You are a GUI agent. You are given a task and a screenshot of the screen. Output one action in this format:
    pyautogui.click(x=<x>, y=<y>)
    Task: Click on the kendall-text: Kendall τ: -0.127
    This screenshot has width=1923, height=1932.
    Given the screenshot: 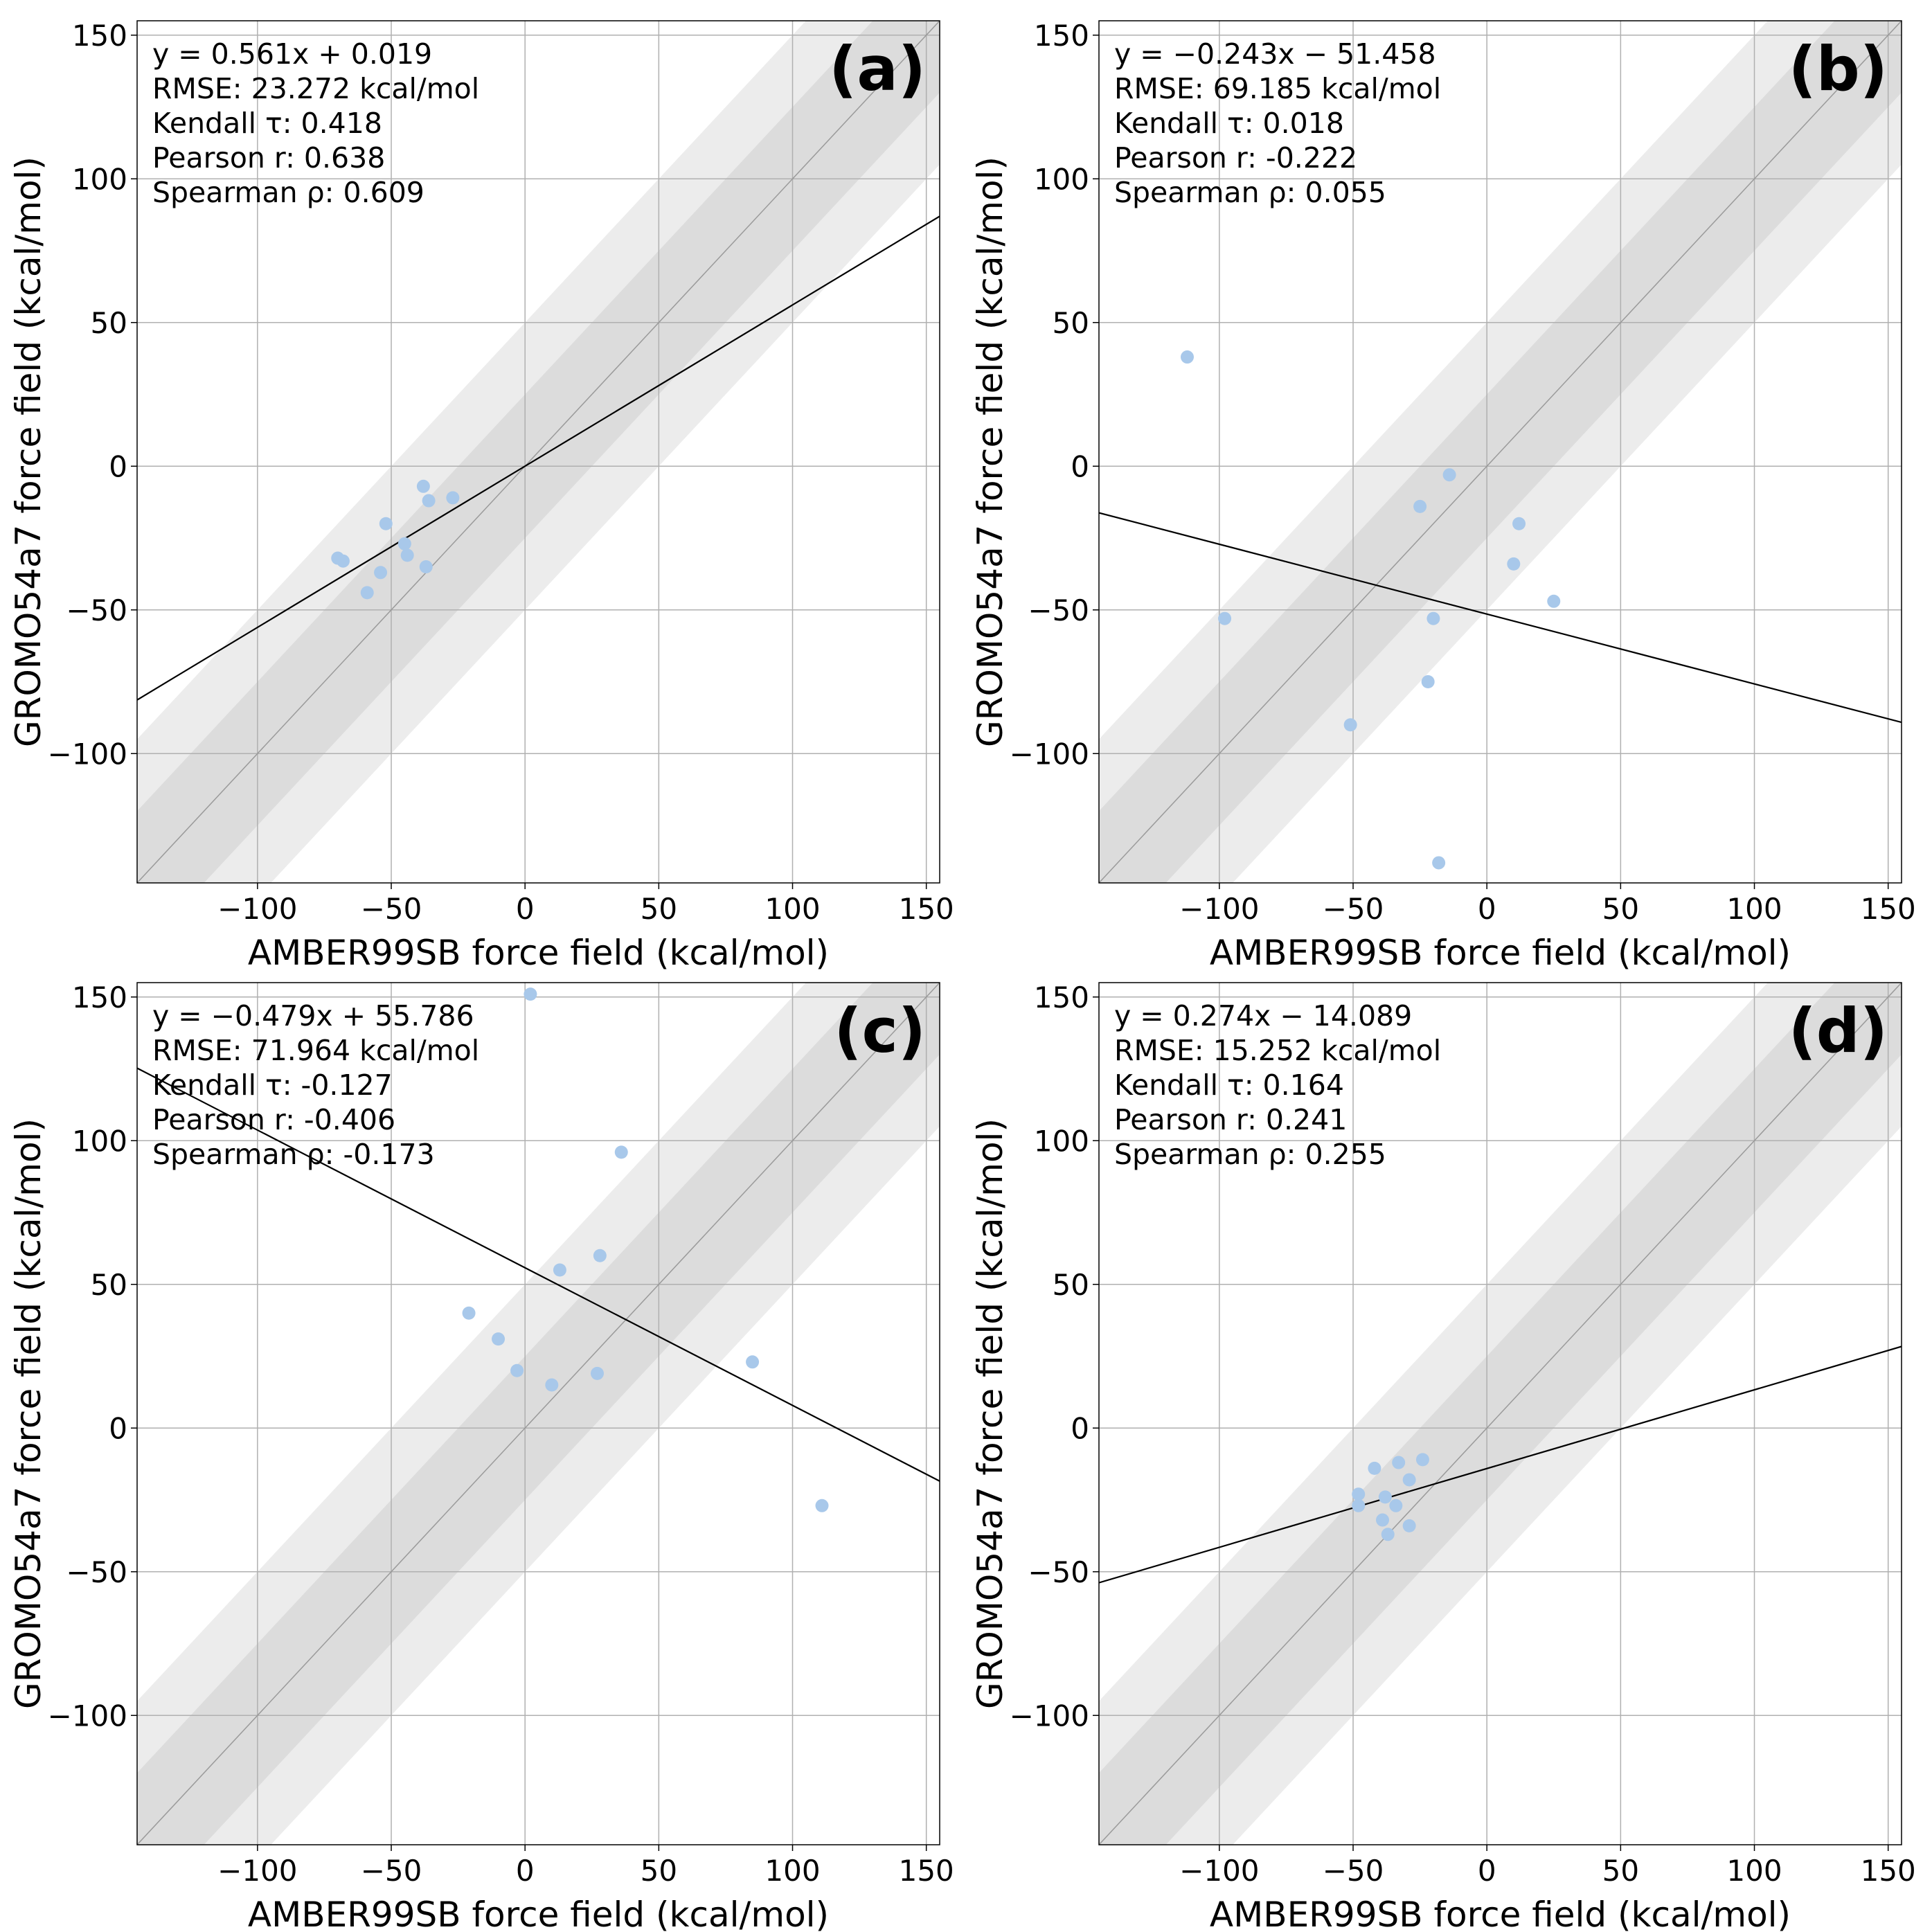 What is the action you would take?
    pyautogui.click(x=272, y=1085)
    